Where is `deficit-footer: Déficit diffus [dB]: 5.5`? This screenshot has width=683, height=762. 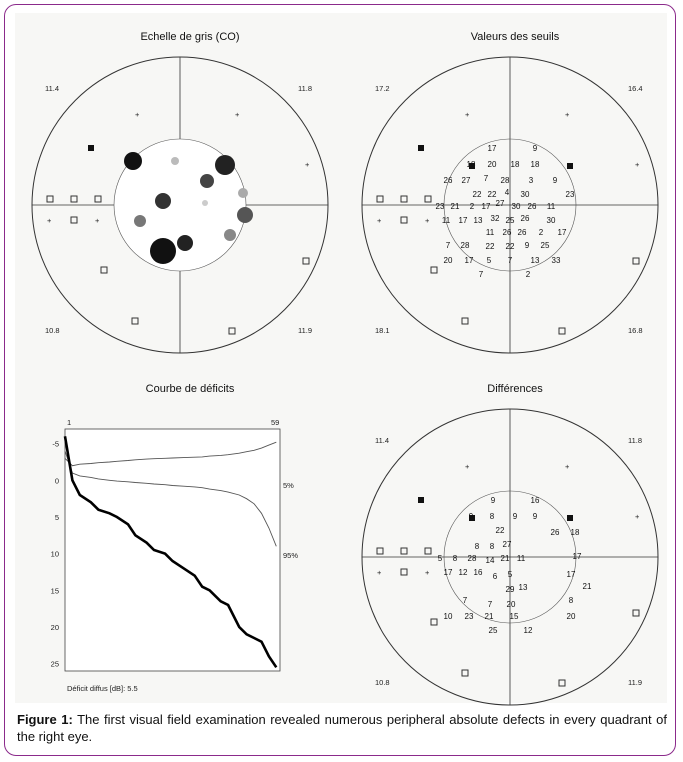 deficit-footer: Déficit diffus [dB]: 5.5 is located at coordinates (102, 688).